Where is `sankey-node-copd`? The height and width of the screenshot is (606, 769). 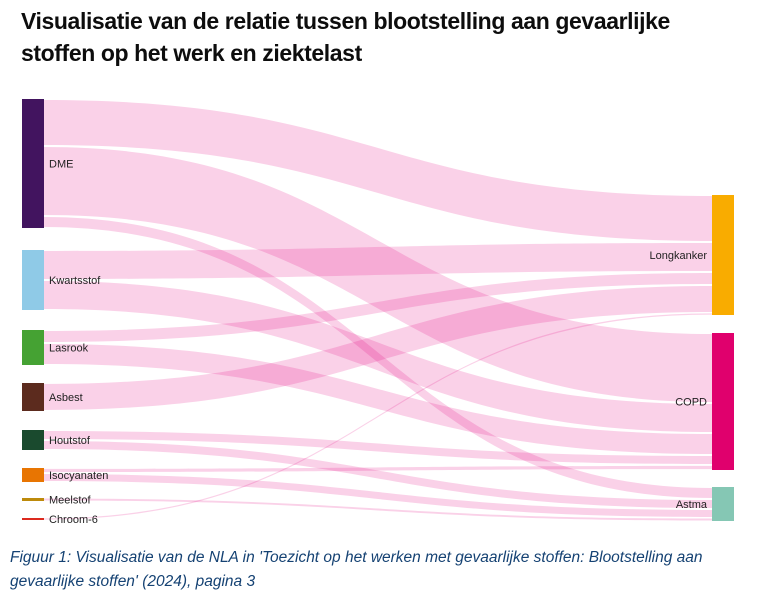 sankey-node-copd is located at coordinates (723, 401).